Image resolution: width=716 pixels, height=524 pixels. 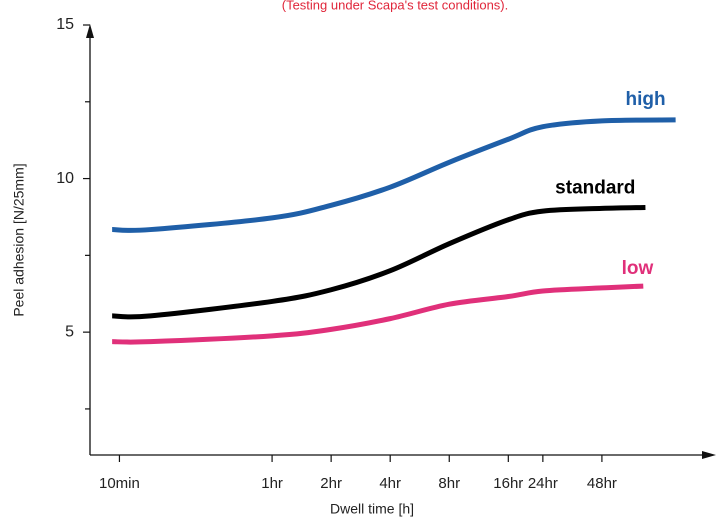 I want to click on y-tick-label: 15, so click(x=65, y=24).